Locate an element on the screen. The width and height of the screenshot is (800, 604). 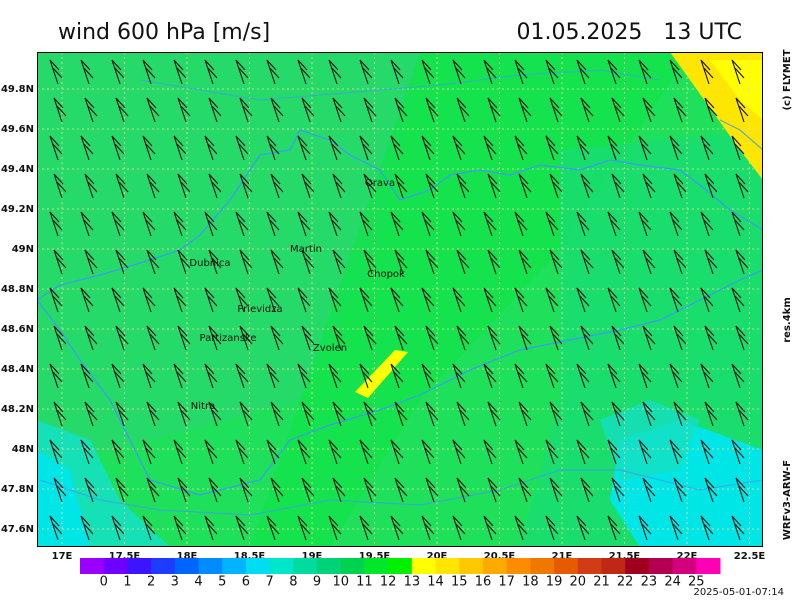
colorbar-label: 11 is located at coordinates (364, 582).